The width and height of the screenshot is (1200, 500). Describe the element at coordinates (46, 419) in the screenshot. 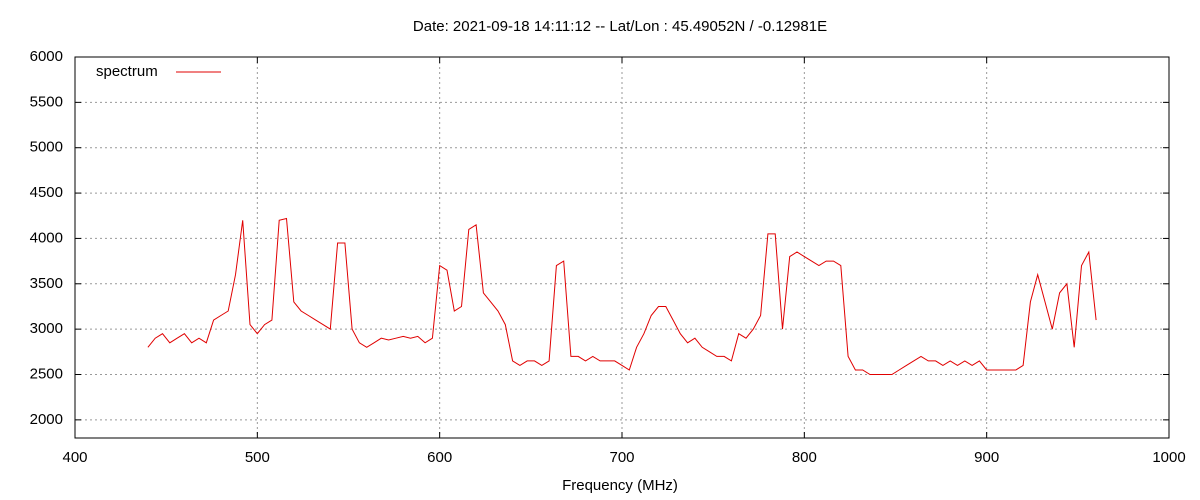

I see `y-tick-label: 2000` at that location.